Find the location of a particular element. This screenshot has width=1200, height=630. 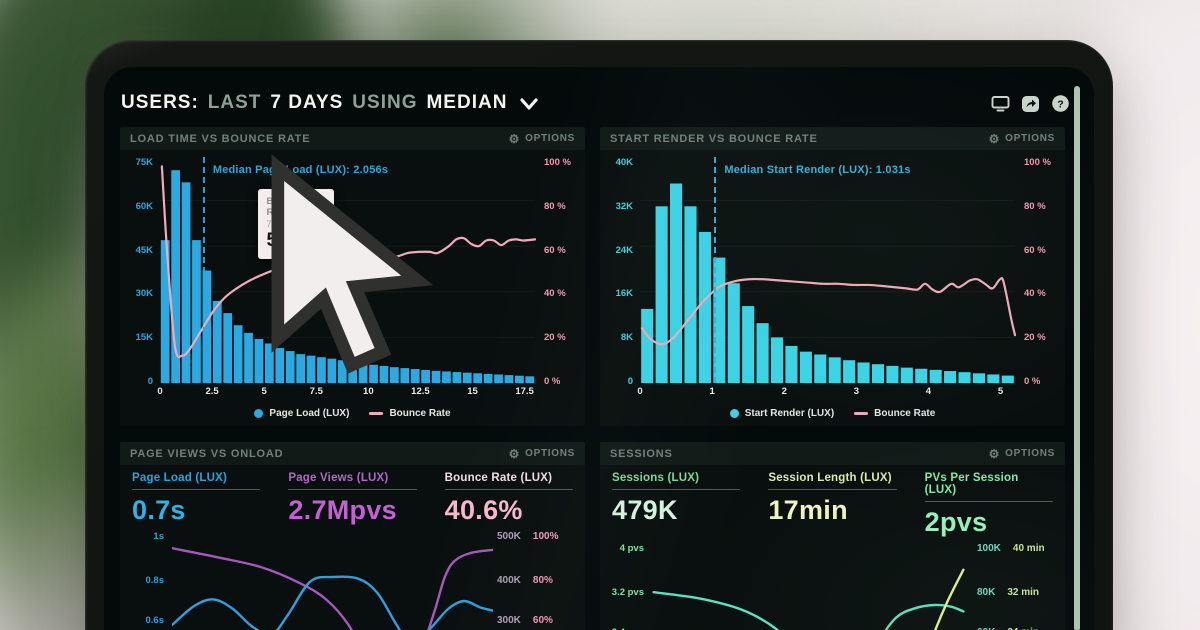

y-axis-left: 1s 0.8s 0.6s is located at coordinates (146, 579).